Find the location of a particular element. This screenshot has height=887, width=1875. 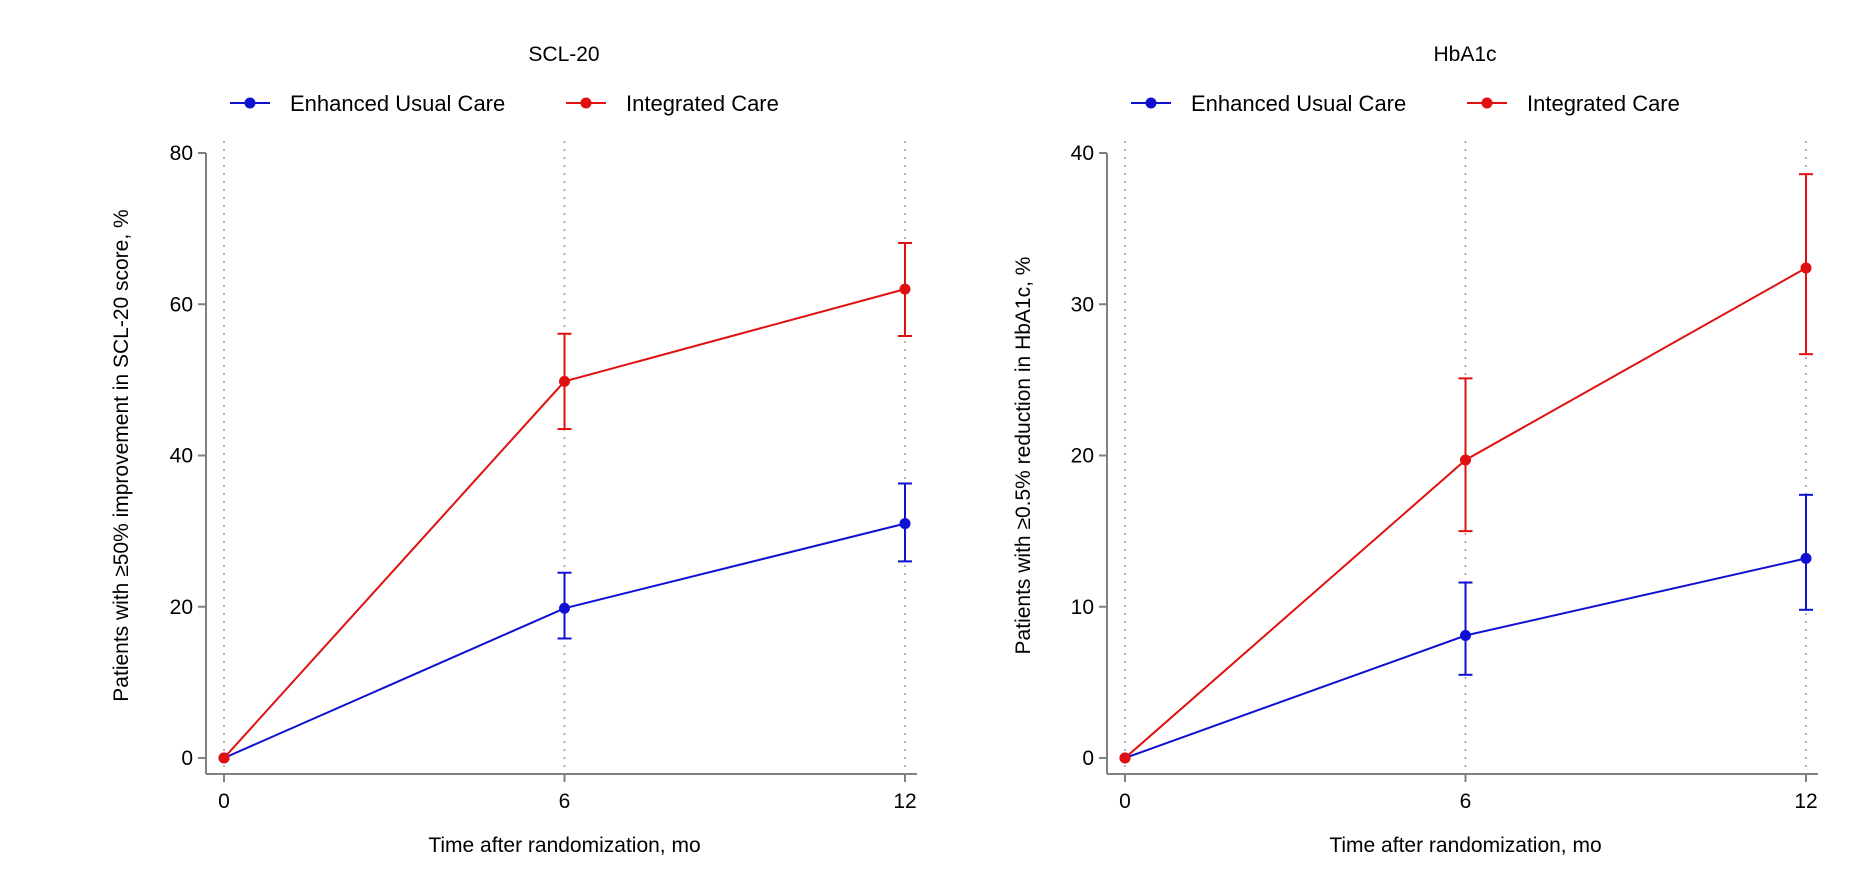

y-tick-label: 80 is located at coordinates (181, 153).